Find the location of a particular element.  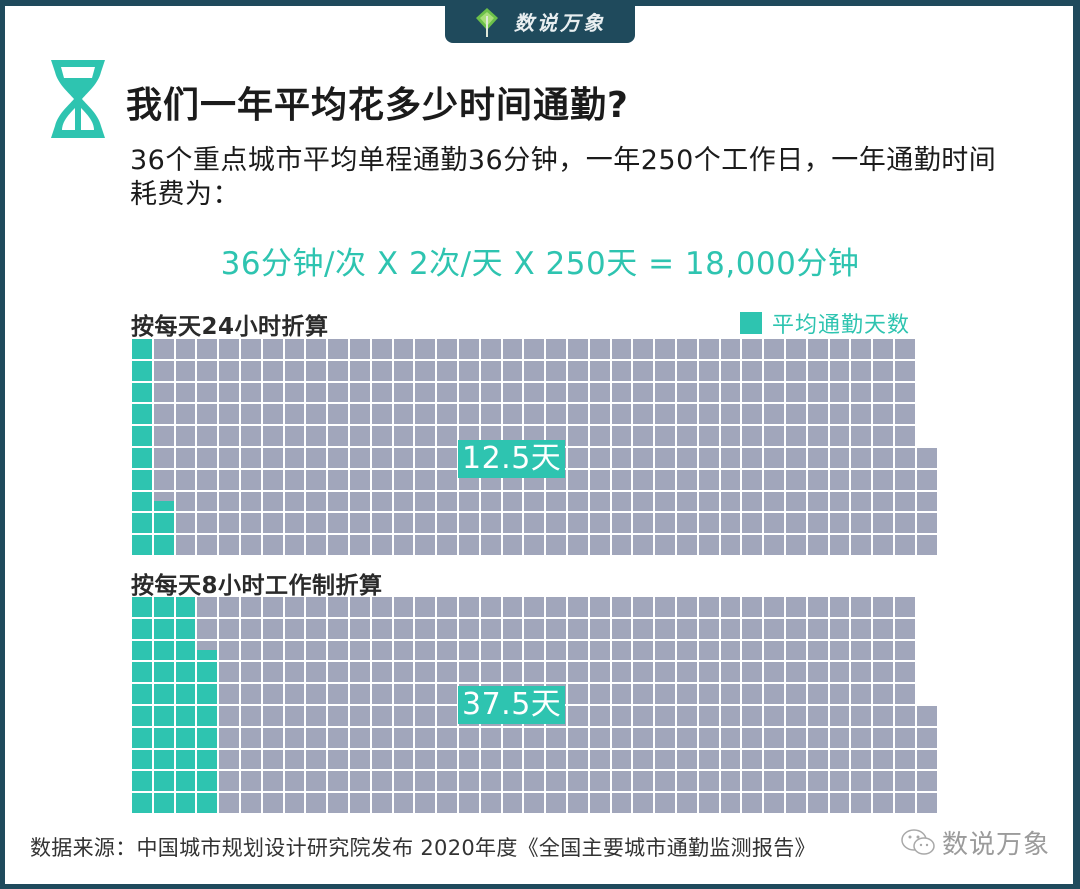

watermark-text: 数说万象 is located at coordinates (996, 845).